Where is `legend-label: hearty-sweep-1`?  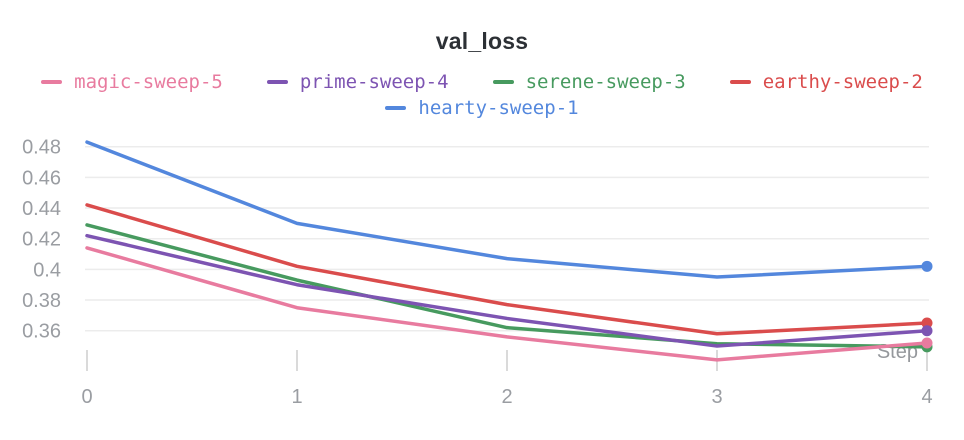 legend-label: hearty-sweep-1 is located at coordinates (498, 108).